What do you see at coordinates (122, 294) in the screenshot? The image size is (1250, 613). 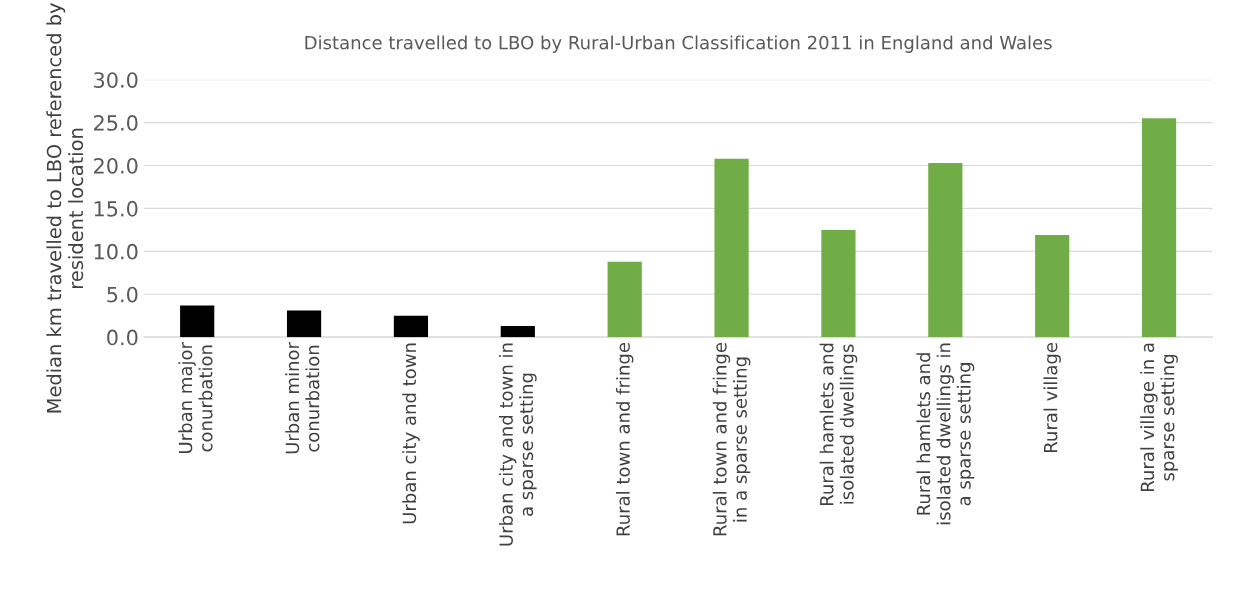 I see `y-tick-label: 5.0` at bounding box center [122, 294].